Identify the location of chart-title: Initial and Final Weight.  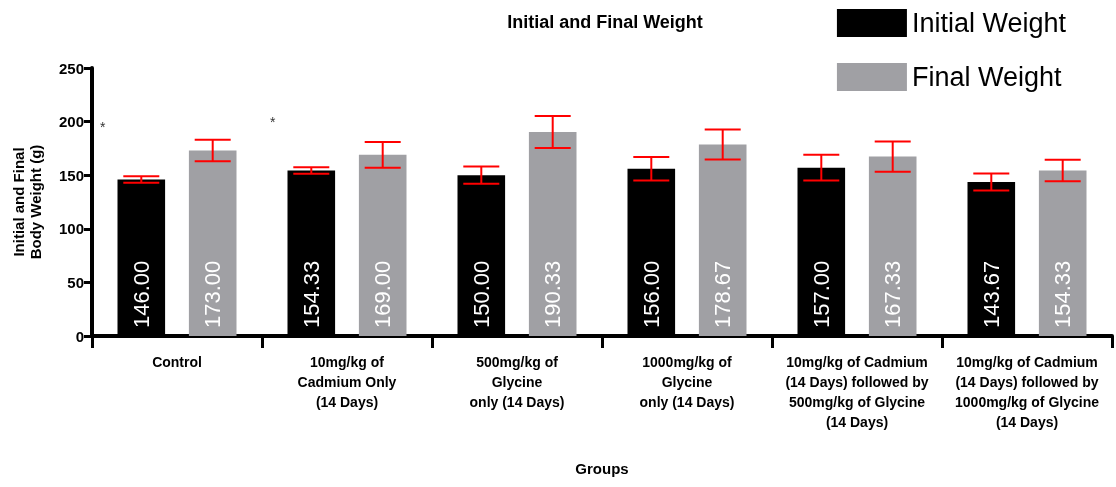
(605, 22).